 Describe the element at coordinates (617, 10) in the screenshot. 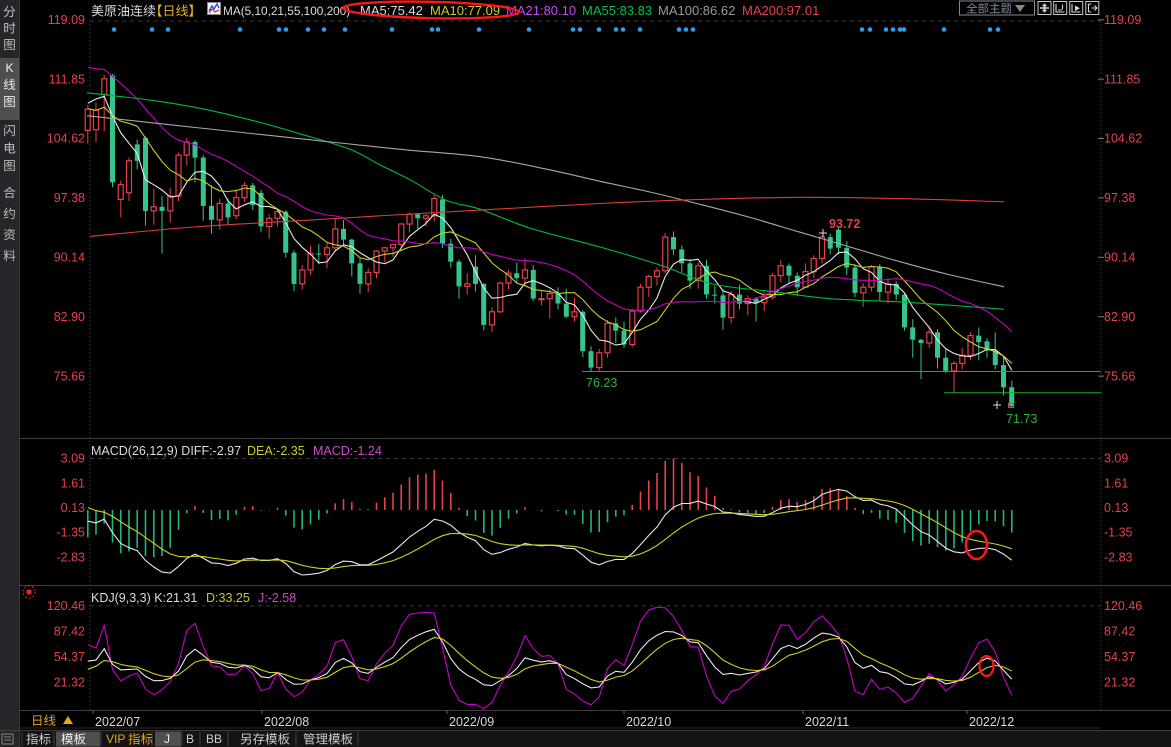

I see `svg-text: MA55:83.83` at that location.